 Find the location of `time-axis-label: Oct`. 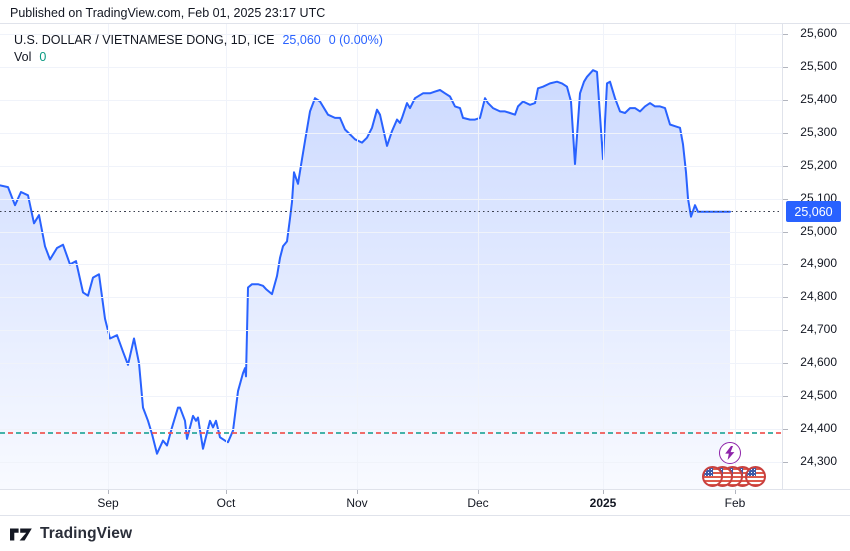

time-axis-label: Oct is located at coordinates (226, 503).